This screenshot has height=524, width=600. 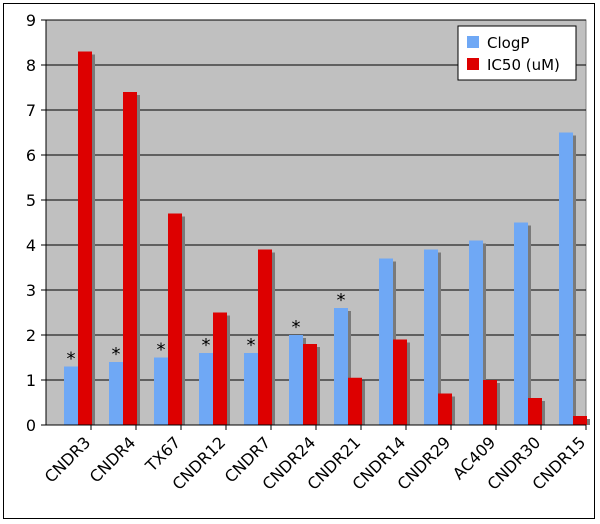 I want to click on y-tick-label: 1, so click(x=31, y=380).